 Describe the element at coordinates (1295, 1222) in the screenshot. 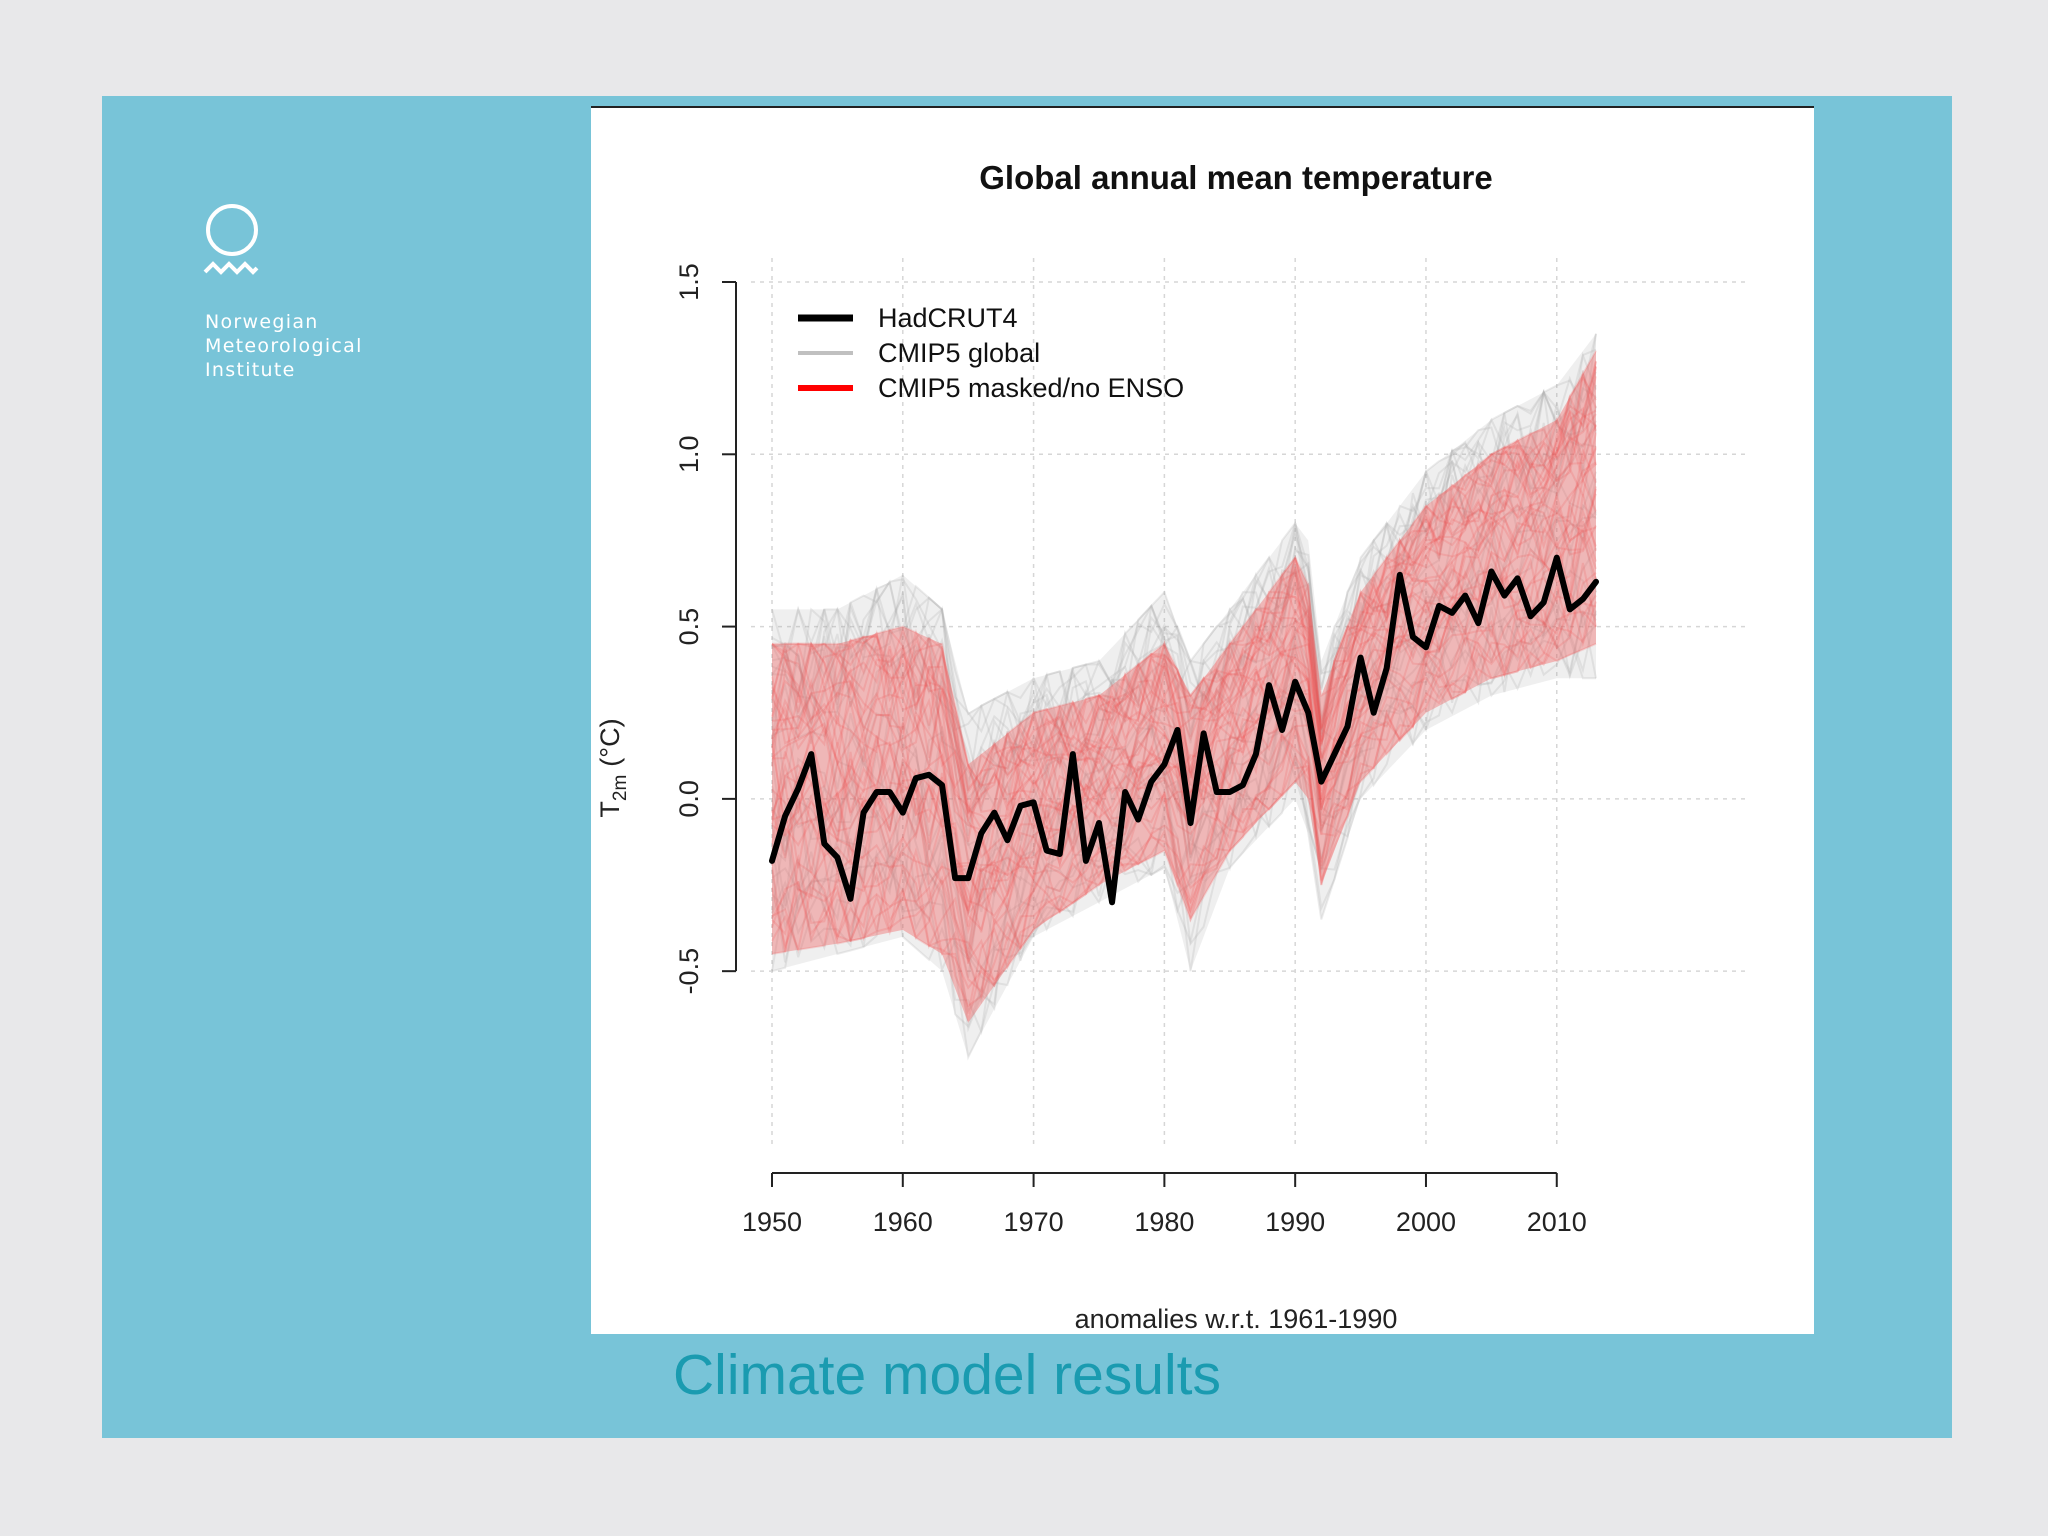

I see `x-tick-label: 1990` at that location.